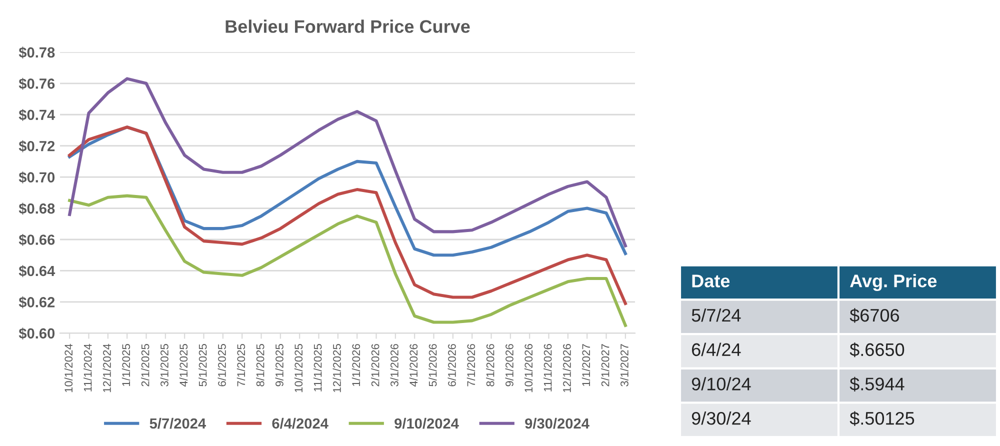 The height and width of the screenshot is (446, 1000). Describe the element at coordinates (548, 368) in the screenshot. I see `x-tick-label: 11/1/2026` at that location.